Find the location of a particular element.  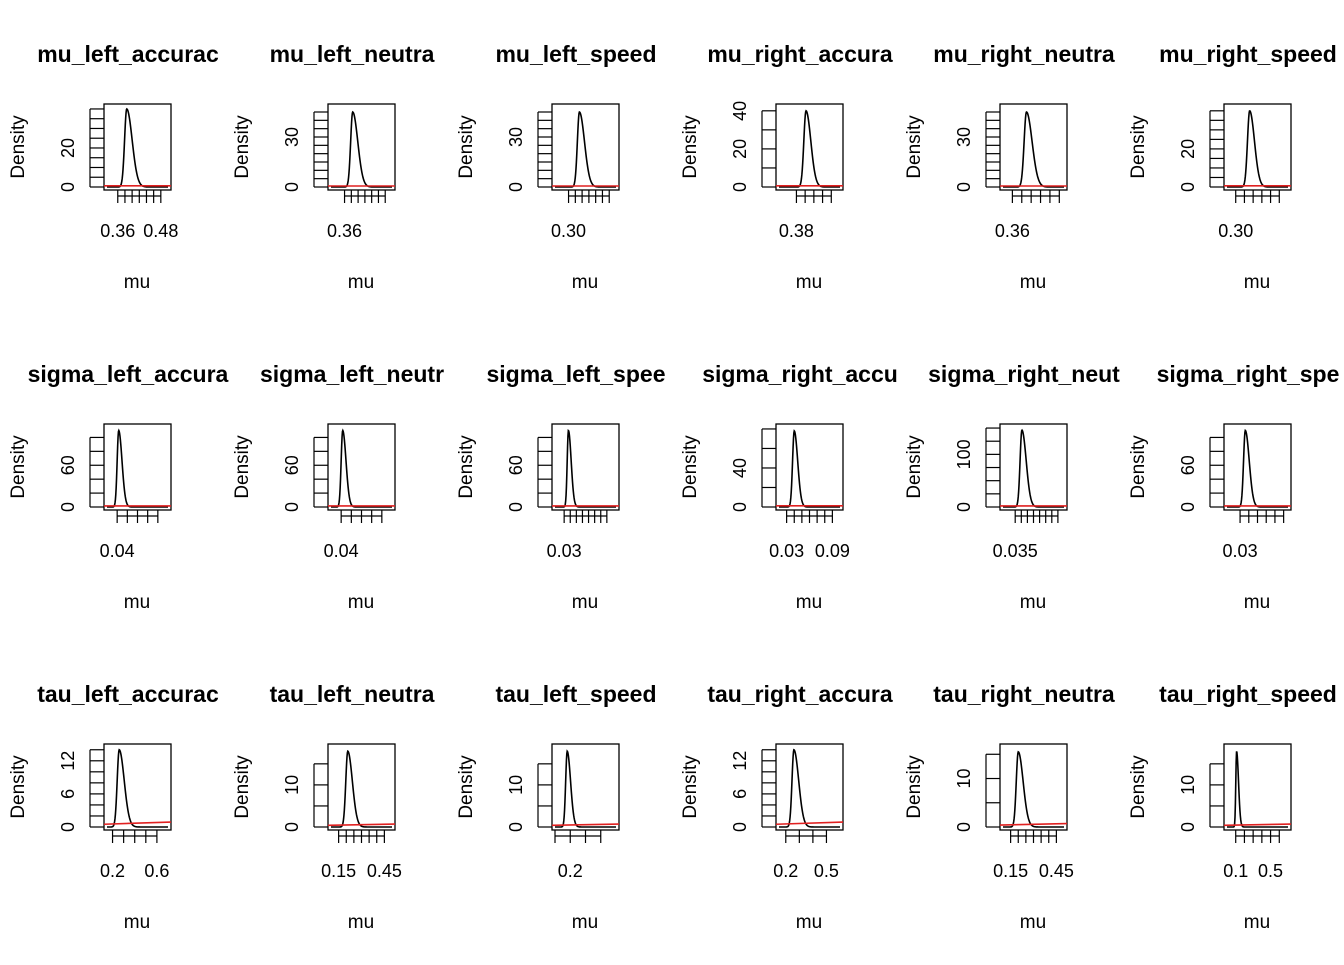

panel-title: sigma_left_spee is located at coordinates (576, 374).